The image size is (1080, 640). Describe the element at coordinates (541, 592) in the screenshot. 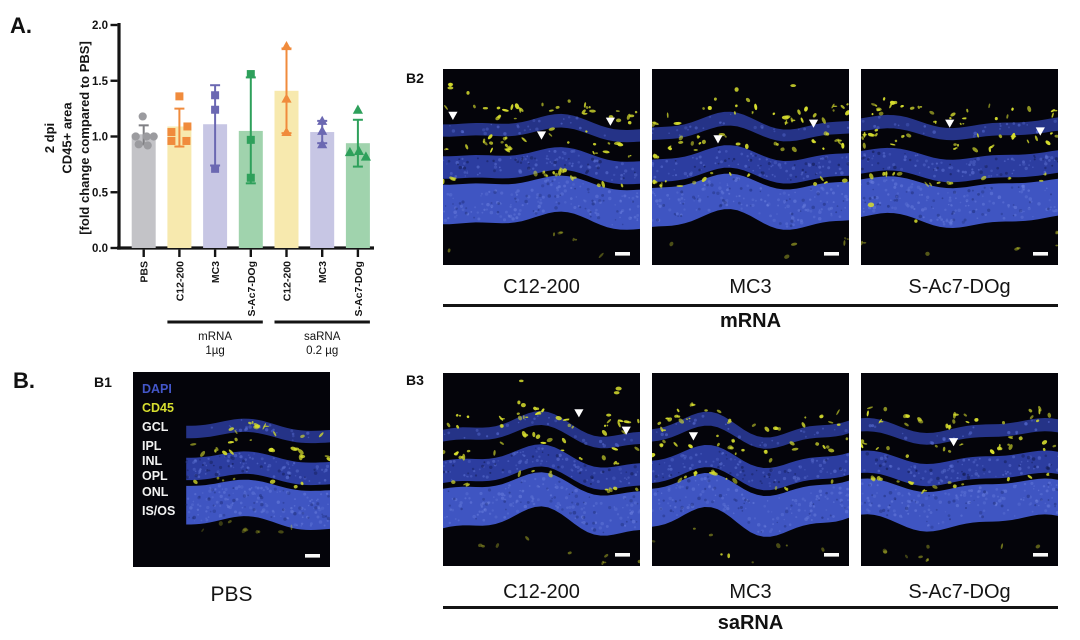

I see `caption-b3-c12-200: C12-200` at that location.